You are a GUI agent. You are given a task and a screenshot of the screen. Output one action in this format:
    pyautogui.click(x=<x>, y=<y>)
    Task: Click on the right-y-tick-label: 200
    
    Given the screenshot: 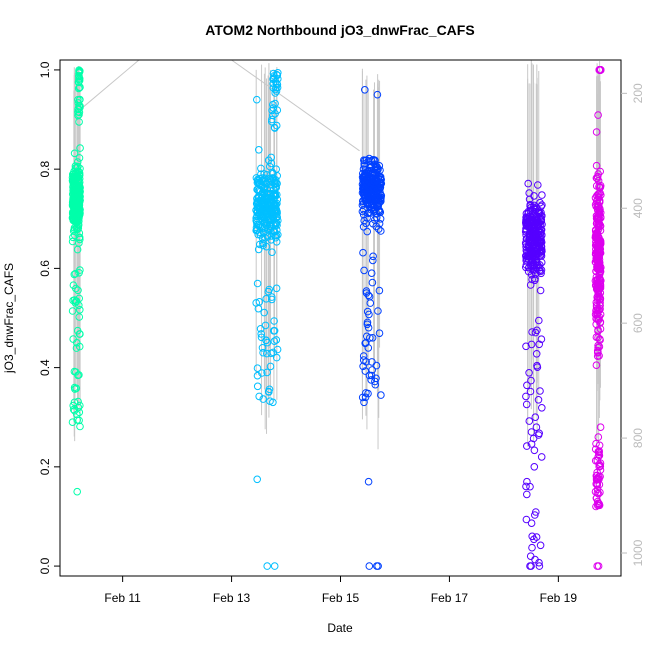 What is the action you would take?
    pyautogui.click(x=638, y=93)
    